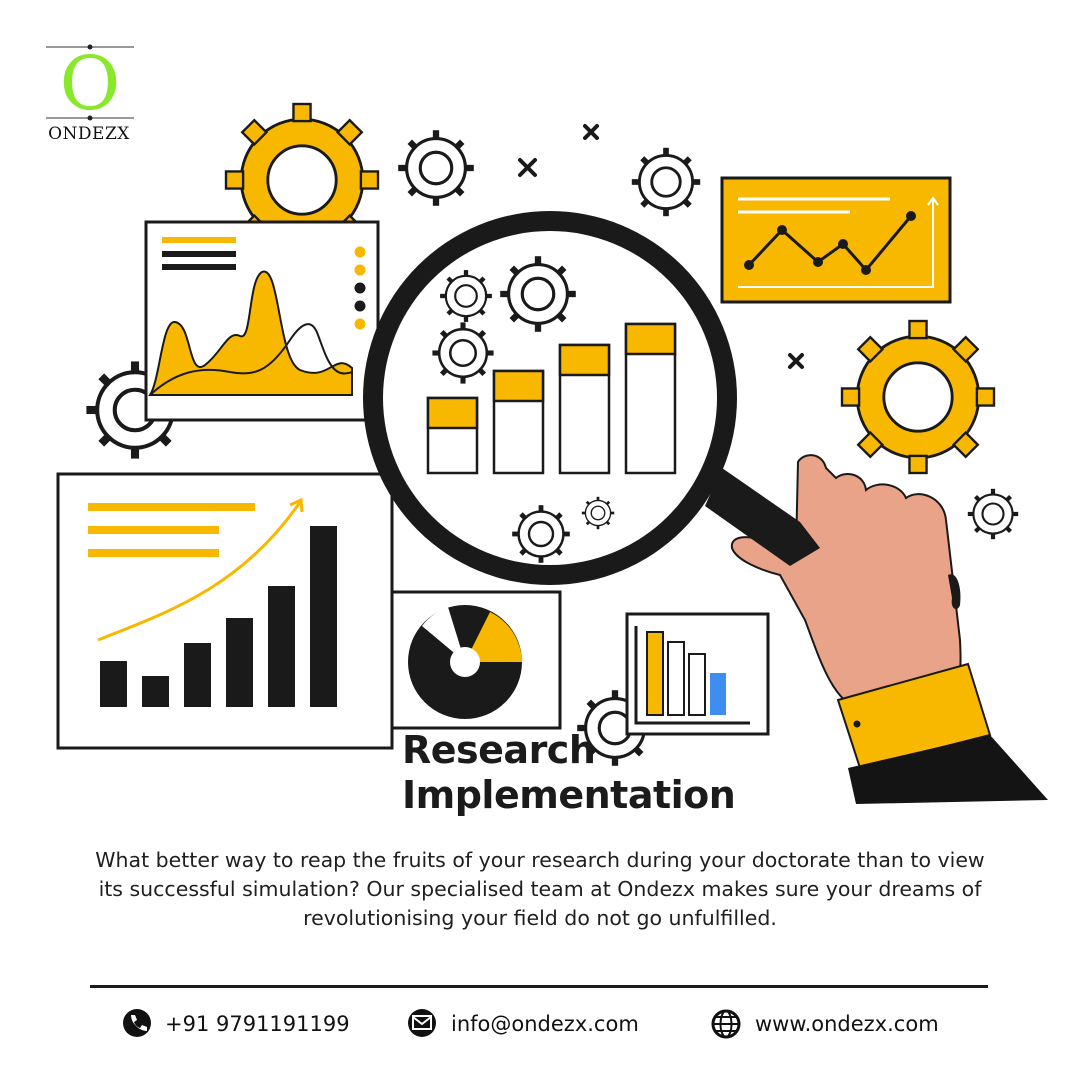 The height and width of the screenshot is (1080, 1080). I want to click on sparkle-icon, so click(661, 246).